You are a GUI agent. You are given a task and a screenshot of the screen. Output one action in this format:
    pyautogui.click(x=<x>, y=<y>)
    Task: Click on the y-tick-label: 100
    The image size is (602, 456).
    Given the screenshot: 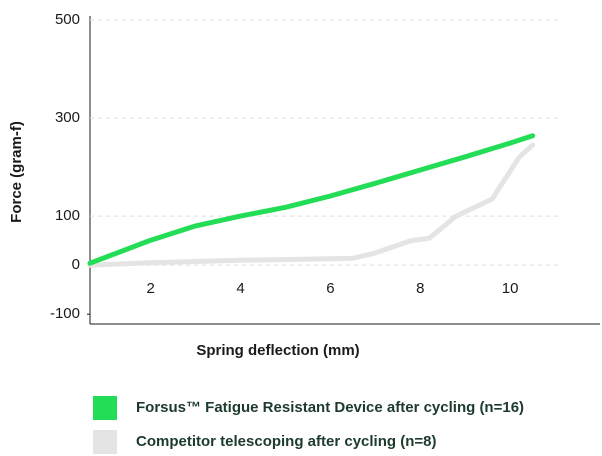 What is the action you would take?
    pyautogui.click(x=67, y=215)
    